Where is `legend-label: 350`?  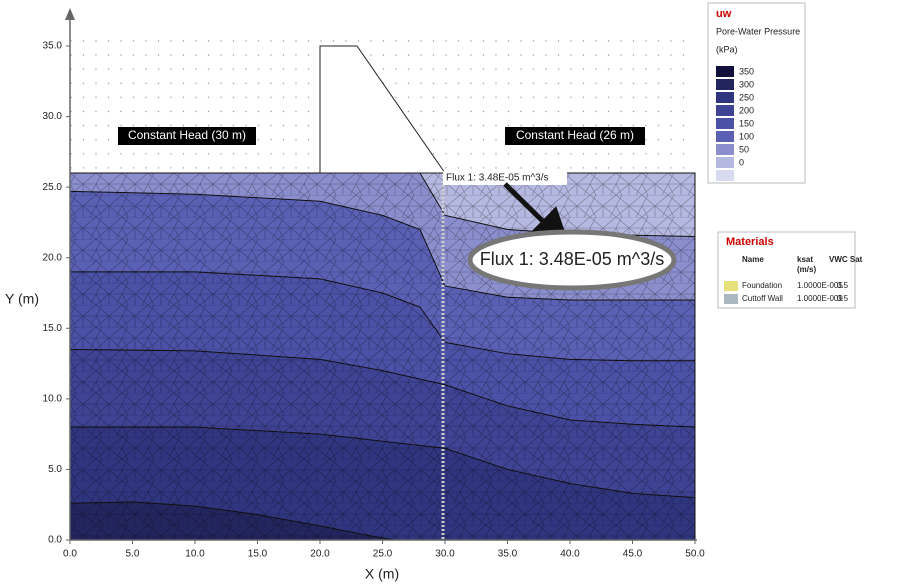 legend-label: 350 is located at coordinates (746, 71).